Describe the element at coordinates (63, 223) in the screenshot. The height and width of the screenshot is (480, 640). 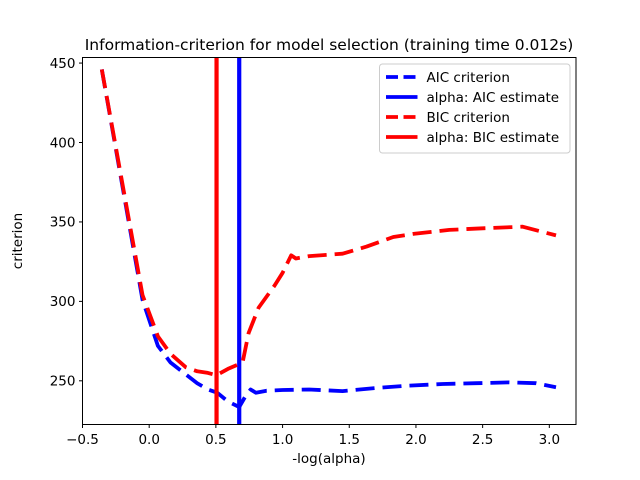
I see `y-tick-label: 350` at that location.